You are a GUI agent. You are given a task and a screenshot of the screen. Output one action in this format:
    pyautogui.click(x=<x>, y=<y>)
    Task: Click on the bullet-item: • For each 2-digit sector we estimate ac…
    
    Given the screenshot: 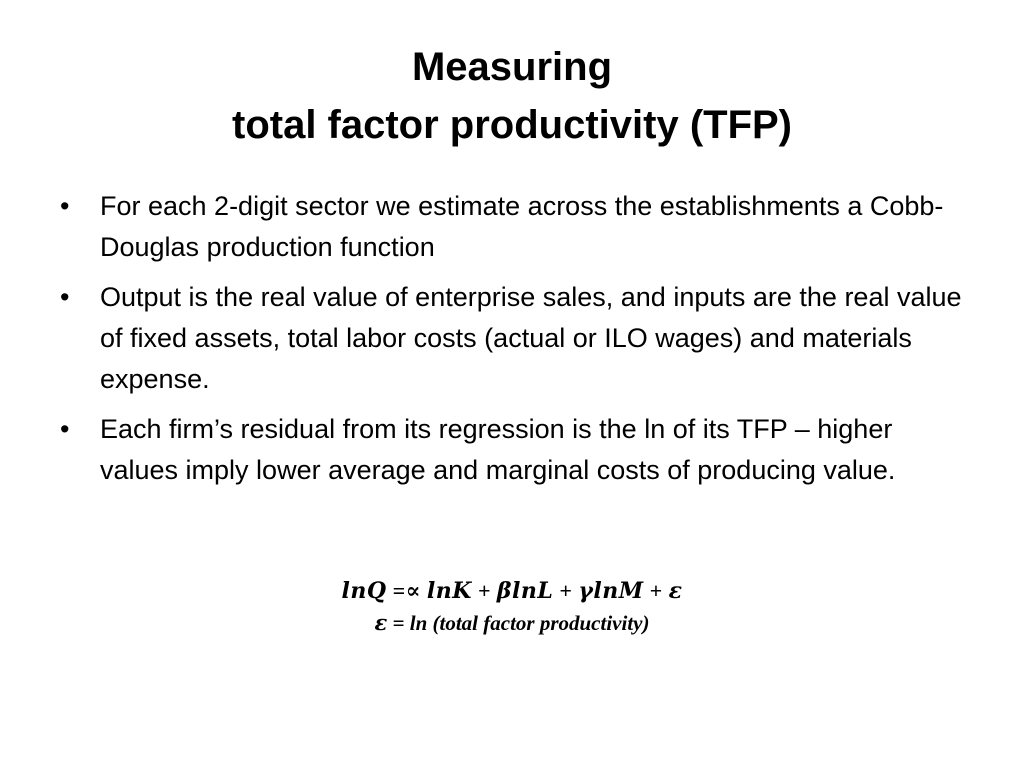 What is the action you would take?
    pyautogui.click(x=516, y=227)
    